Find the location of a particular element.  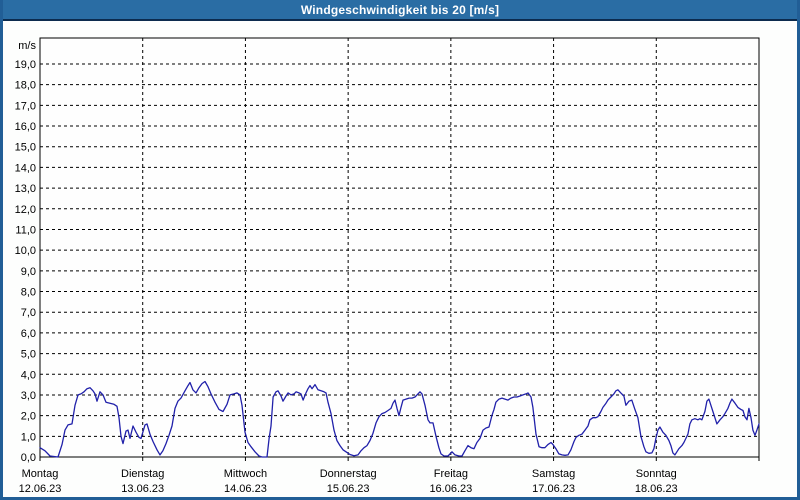

y-tick-label: 4,0 is located at coordinates (28, 375).